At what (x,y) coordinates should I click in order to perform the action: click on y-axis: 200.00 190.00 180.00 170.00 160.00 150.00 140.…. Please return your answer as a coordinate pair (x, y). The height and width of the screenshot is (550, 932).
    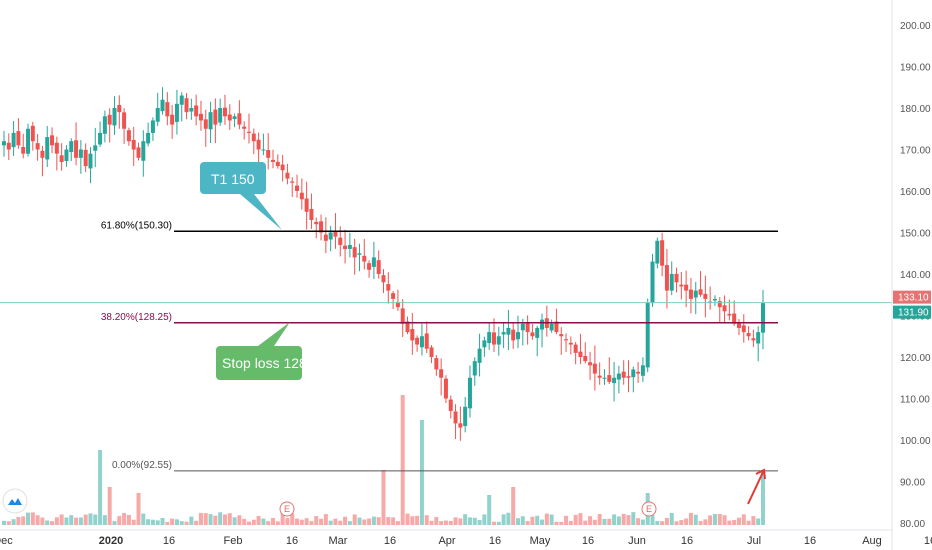
    Looking at the image, I should click on (911, 275).